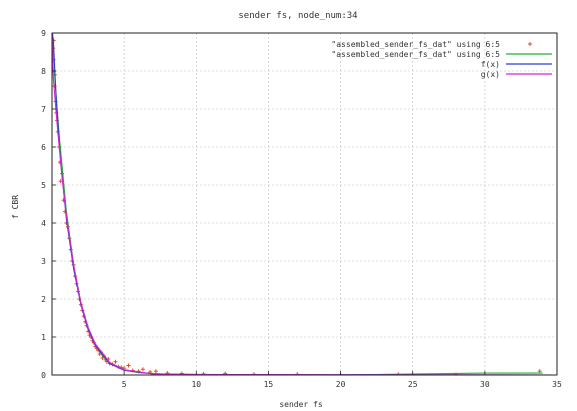 The image size is (577, 411). What do you see at coordinates (341, 384) in the screenshot?
I see `x-tick-label: 20` at bounding box center [341, 384].